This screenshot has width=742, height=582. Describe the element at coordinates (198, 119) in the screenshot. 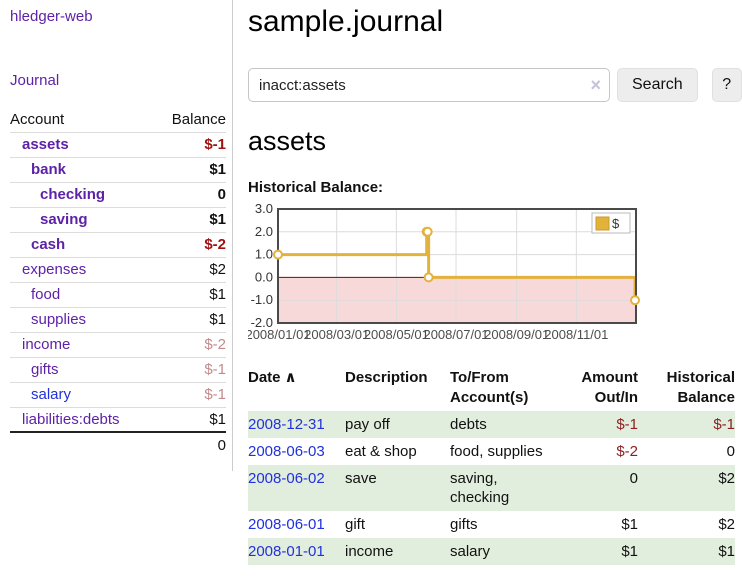

I see `accounts-col-balance: Balance` at that location.